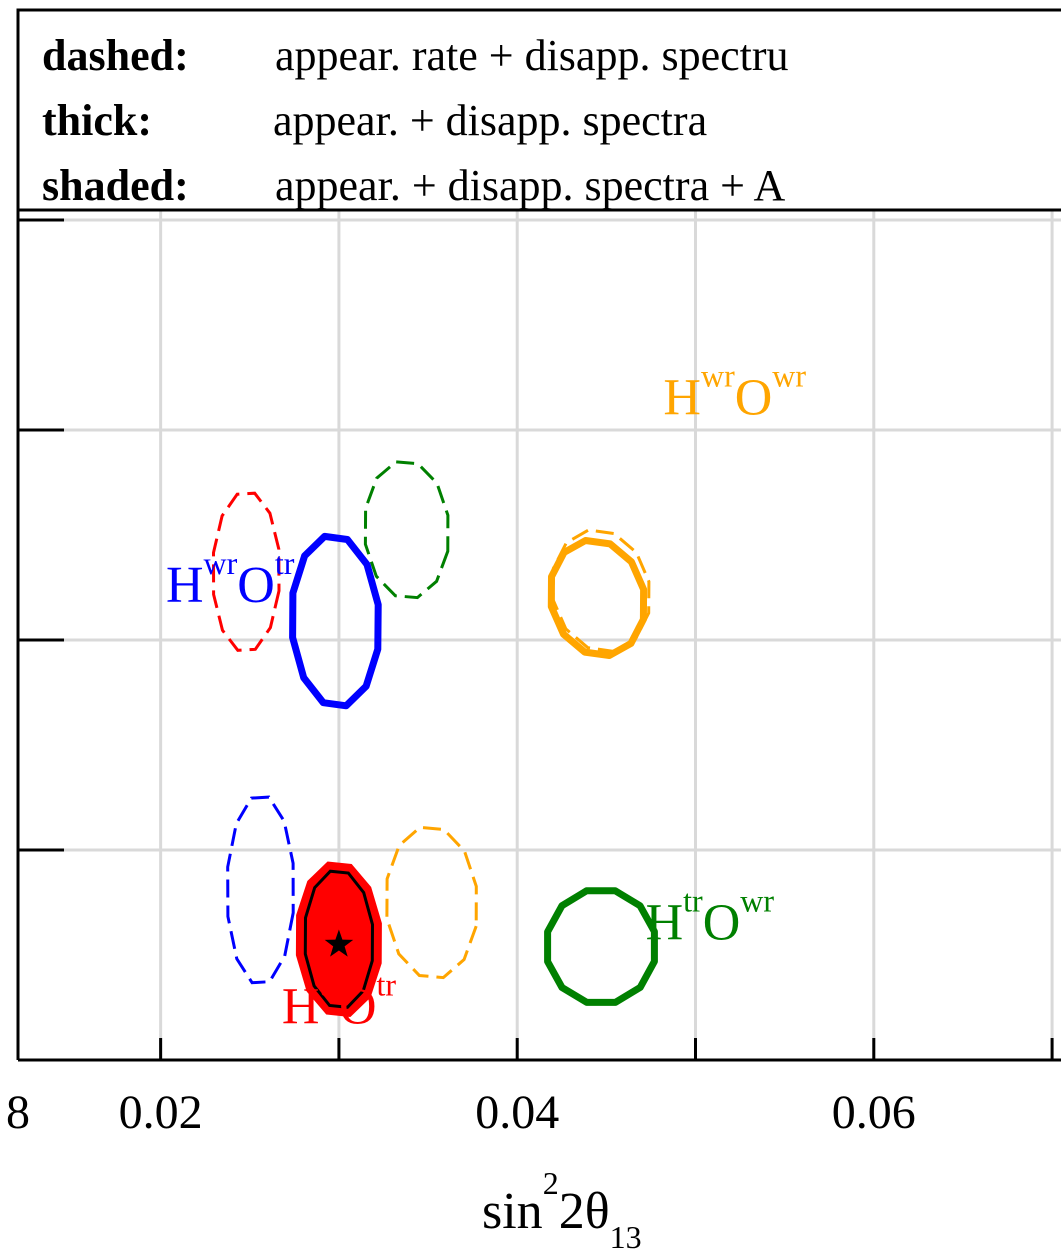  Describe the element at coordinates (597, 598) in the screenshot. I see `contour-HwrOwr` at that location.